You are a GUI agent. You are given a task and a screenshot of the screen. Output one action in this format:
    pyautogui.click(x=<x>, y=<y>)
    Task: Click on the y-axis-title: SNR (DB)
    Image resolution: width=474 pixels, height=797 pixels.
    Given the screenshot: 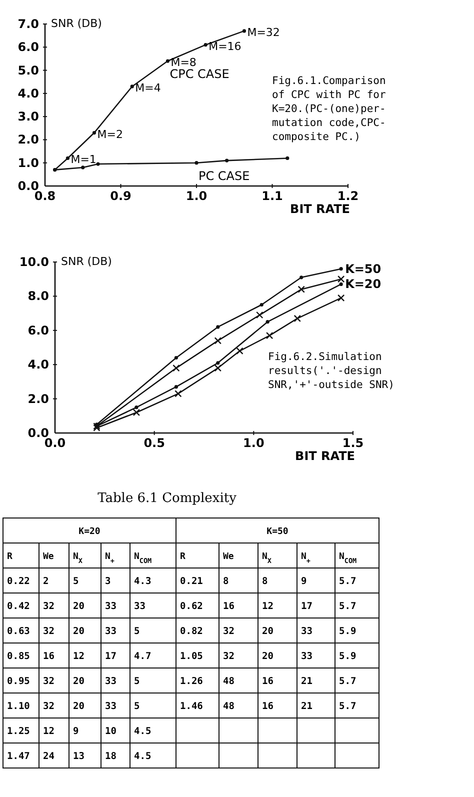 What is the action you would take?
    pyautogui.click(x=86, y=261)
    